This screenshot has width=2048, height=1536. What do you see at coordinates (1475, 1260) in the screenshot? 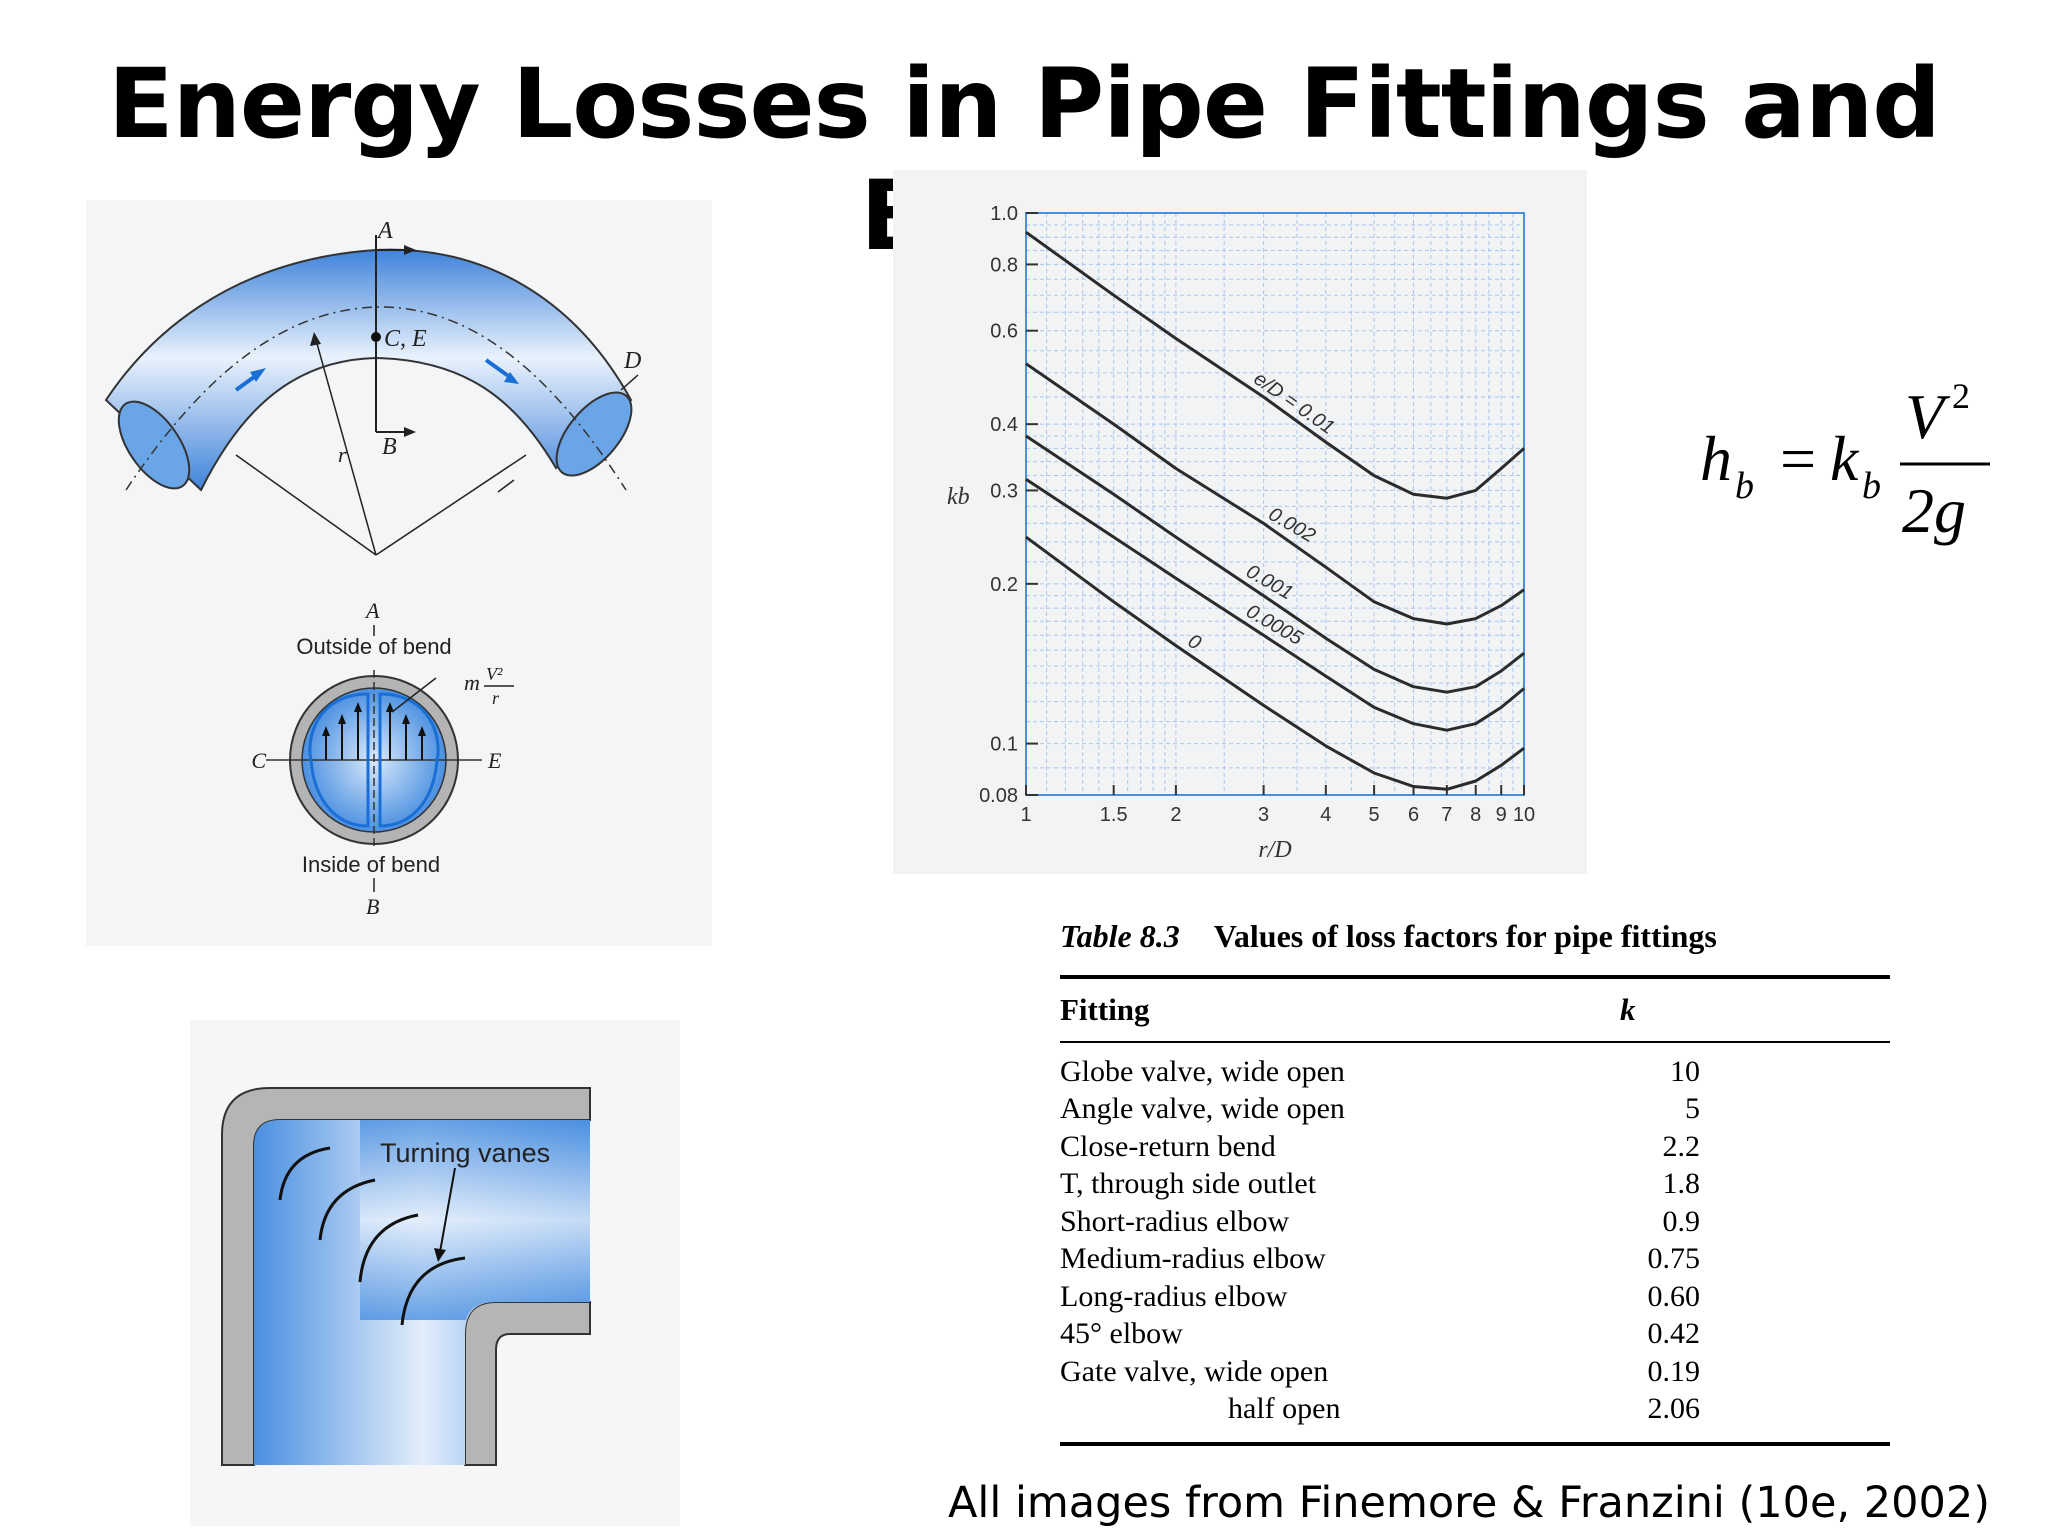
I see `table-row: Medium-radius elbow 0.75` at bounding box center [1475, 1260].